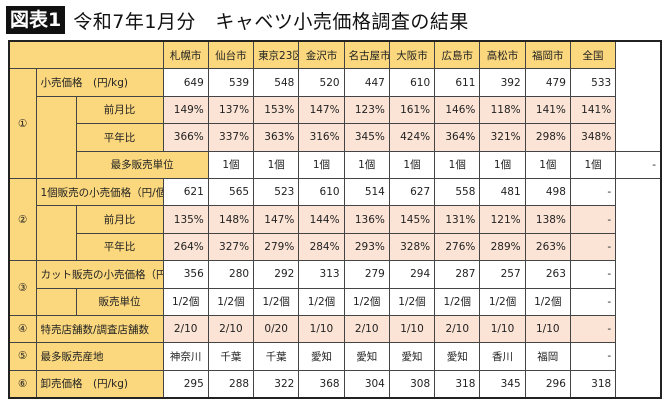 Image resolution: width=670 pixels, height=402 pixels. Describe the element at coordinates (366, 192) in the screenshot. I see `table-cell: 514` at that location.